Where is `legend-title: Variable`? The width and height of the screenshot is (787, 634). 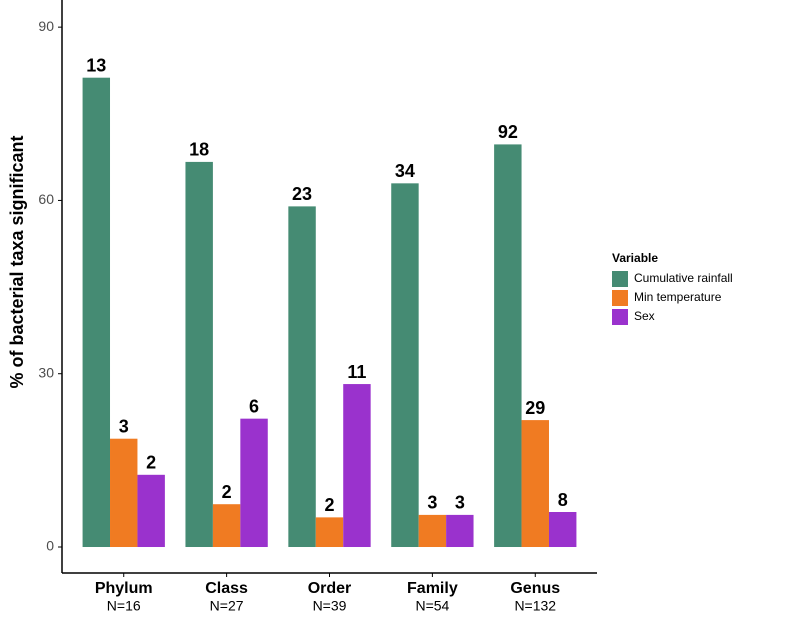
legend-title: Variable is located at coordinates (635, 258).